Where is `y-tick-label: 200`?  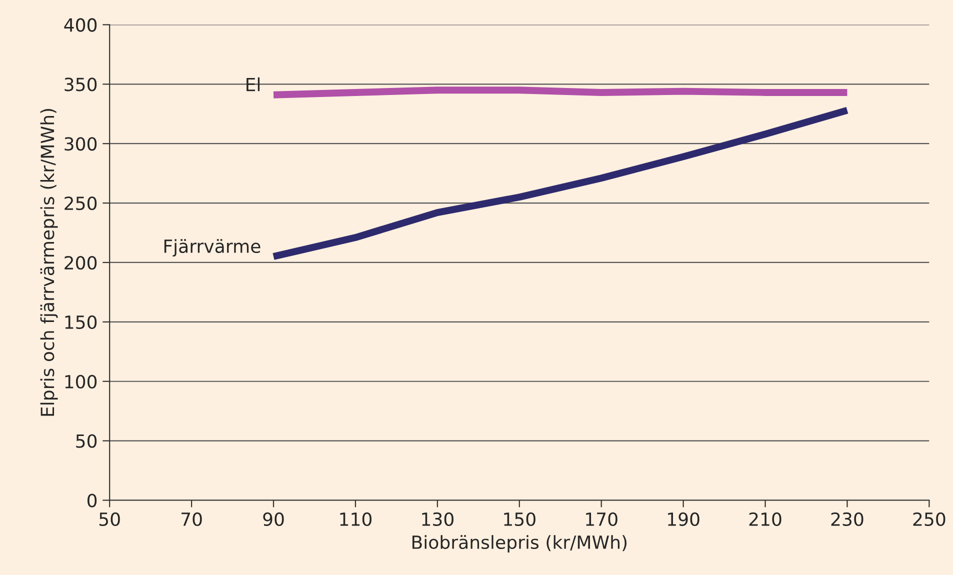 y-tick-label: 200 is located at coordinates (80, 263).